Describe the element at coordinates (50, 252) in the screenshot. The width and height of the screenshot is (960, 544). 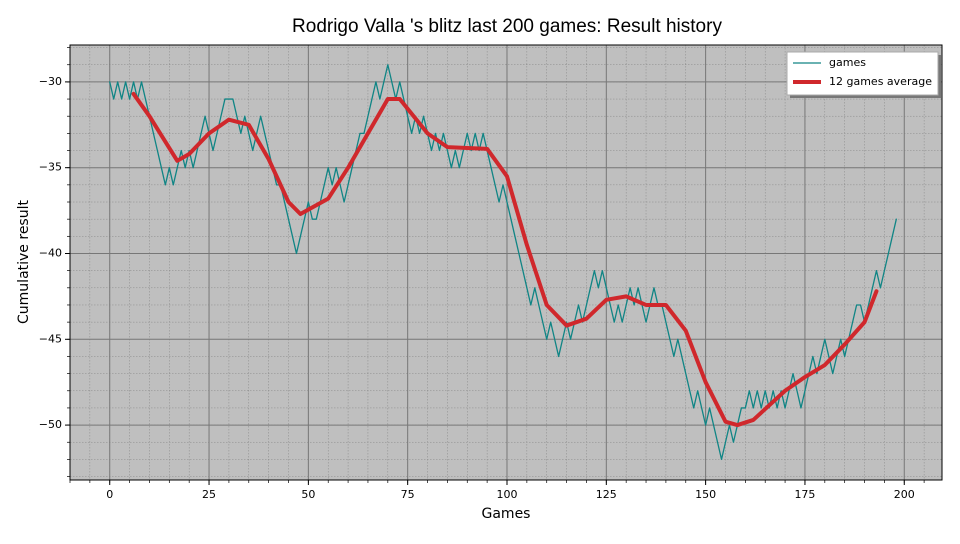
I see `y-tick-label: −40` at that location.